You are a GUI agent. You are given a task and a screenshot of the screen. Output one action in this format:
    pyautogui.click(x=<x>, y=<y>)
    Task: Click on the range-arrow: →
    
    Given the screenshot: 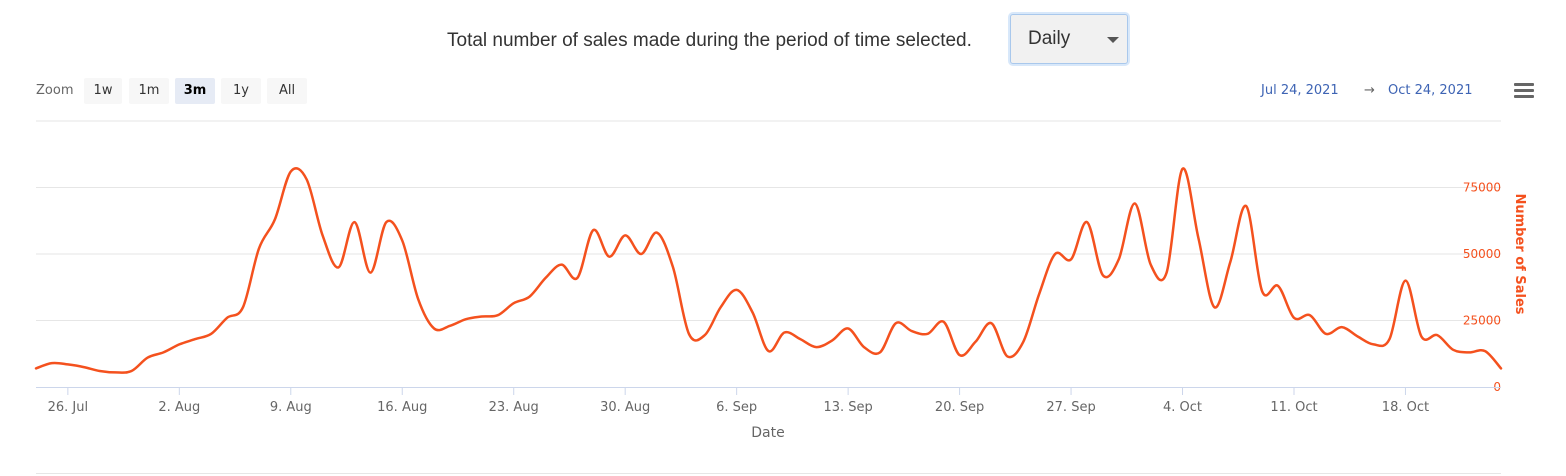 What is the action you would take?
    pyautogui.click(x=1369, y=90)
    